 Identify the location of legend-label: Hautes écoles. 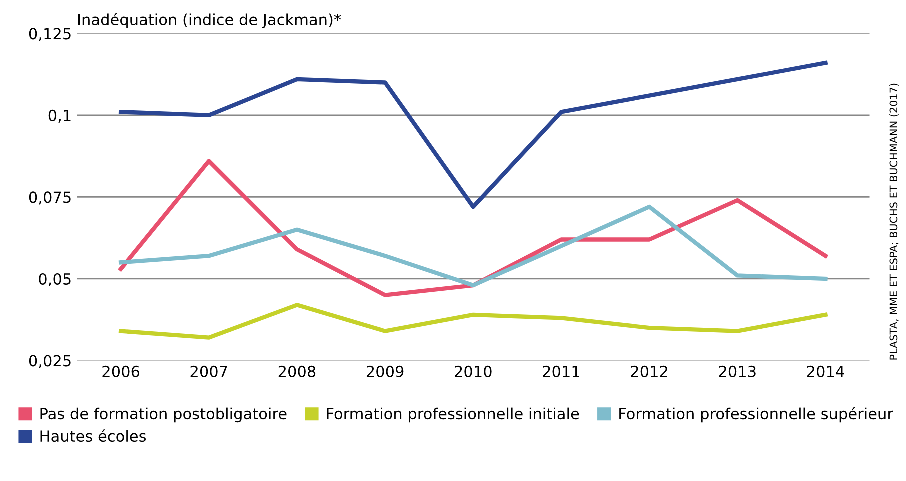
(93, 436).